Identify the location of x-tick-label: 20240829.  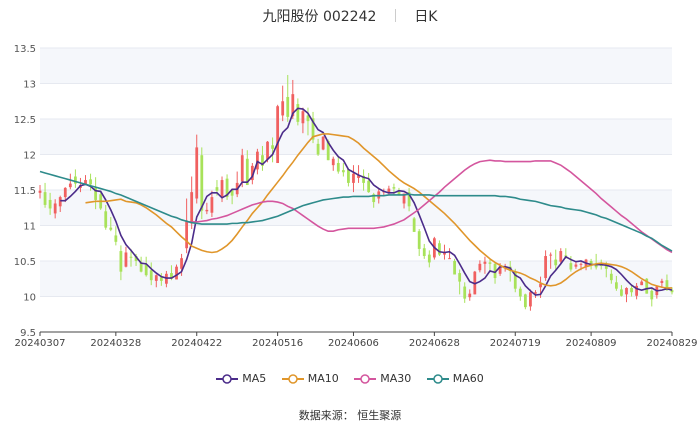
(672, 343).